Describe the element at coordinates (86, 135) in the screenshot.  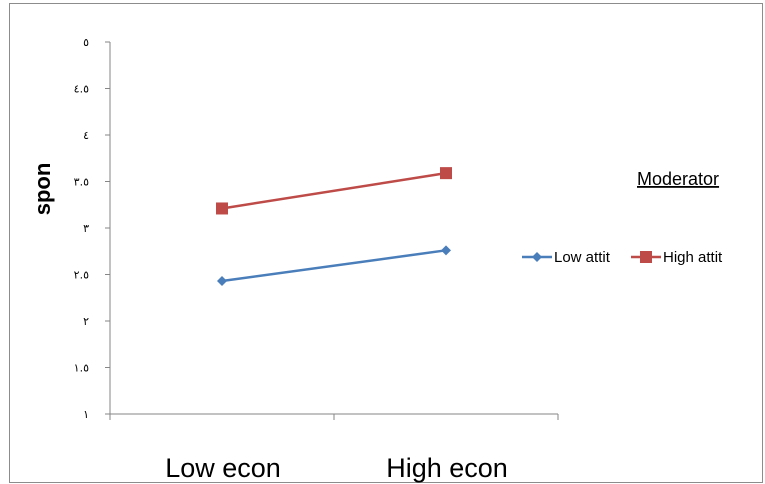
I see `y-tick-label: ٤` at that location.